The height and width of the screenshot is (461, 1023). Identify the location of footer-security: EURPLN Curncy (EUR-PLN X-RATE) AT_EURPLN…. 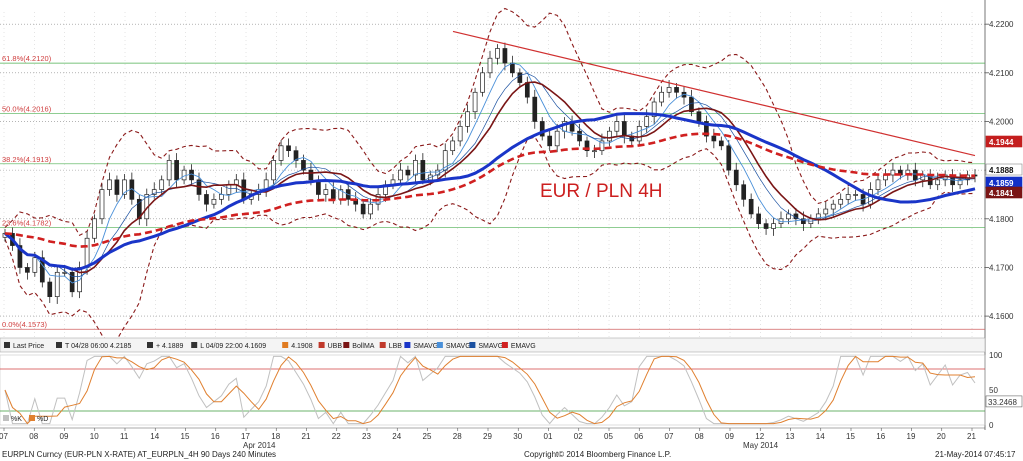
(139, 454).